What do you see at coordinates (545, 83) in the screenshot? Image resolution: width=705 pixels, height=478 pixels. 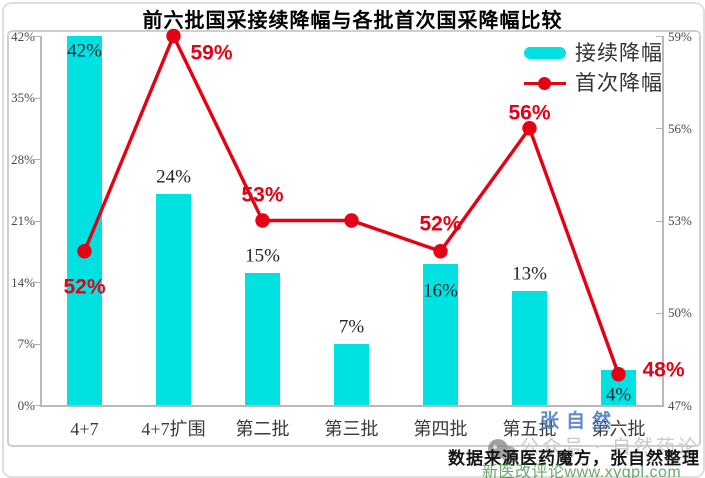 I see `legend-line-swatch-icon` at bounding box center [545, 83].